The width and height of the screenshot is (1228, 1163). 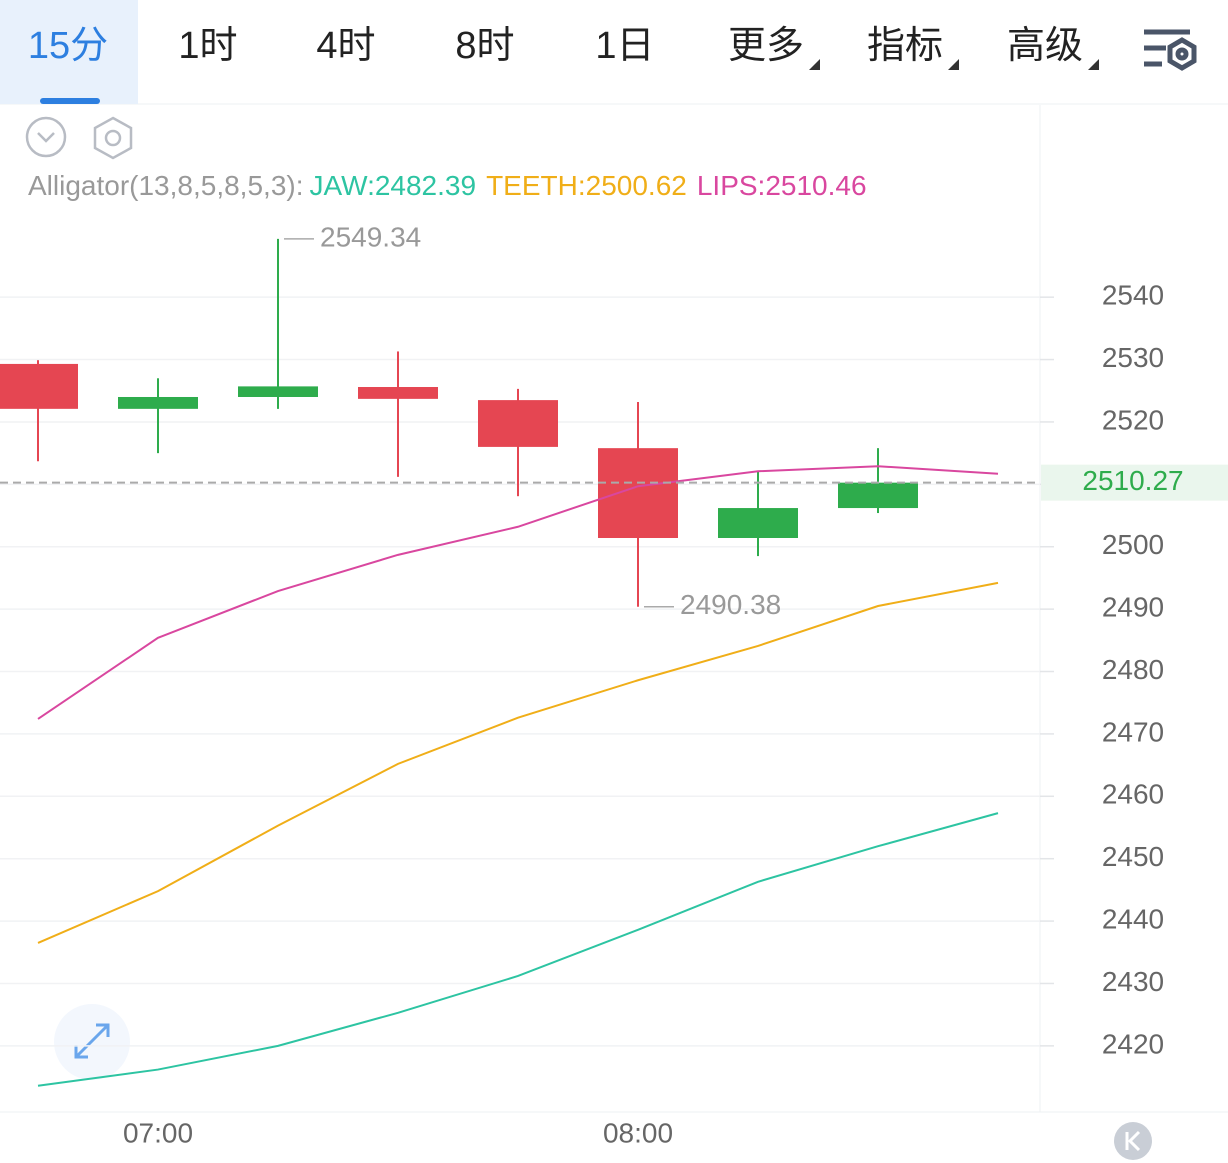 I want to click on active-tab-bg, so click(x=69, y=52).